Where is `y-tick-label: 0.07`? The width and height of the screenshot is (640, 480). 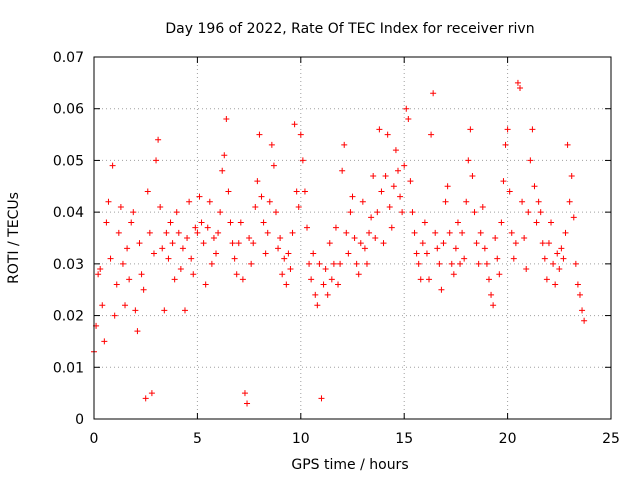
y-tick-label: 0.07 is located at coordinates (68, 58).